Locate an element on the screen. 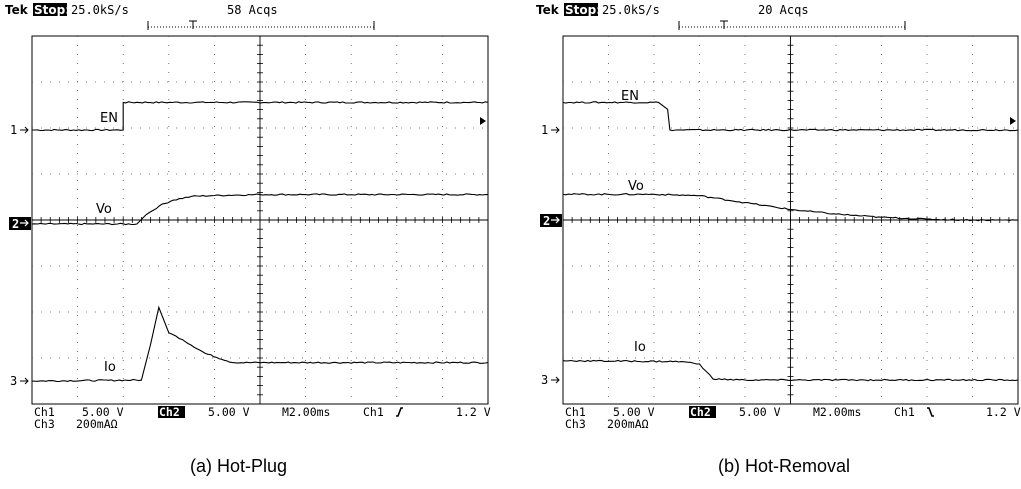 The height and width of the screenshot is (489, 1021). header-acqs: 58 Acqs is located at coordinates (252, 10).